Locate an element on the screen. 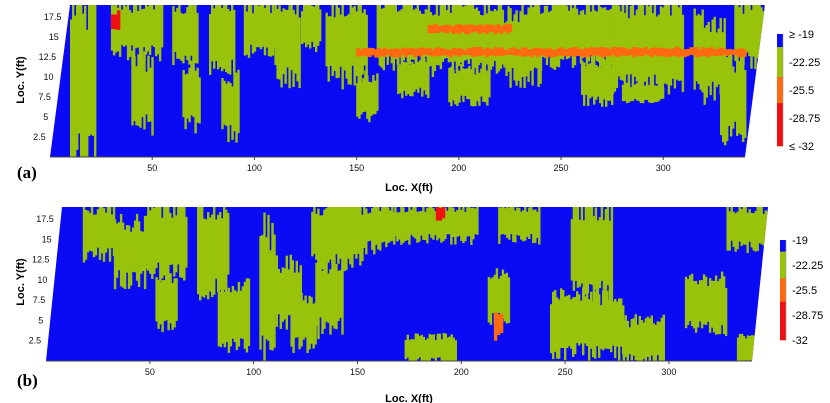 Image resolution: width=830 pixels, height=403 pixels. colorbar-label: -25.5 is located at coordinates (801, 91).